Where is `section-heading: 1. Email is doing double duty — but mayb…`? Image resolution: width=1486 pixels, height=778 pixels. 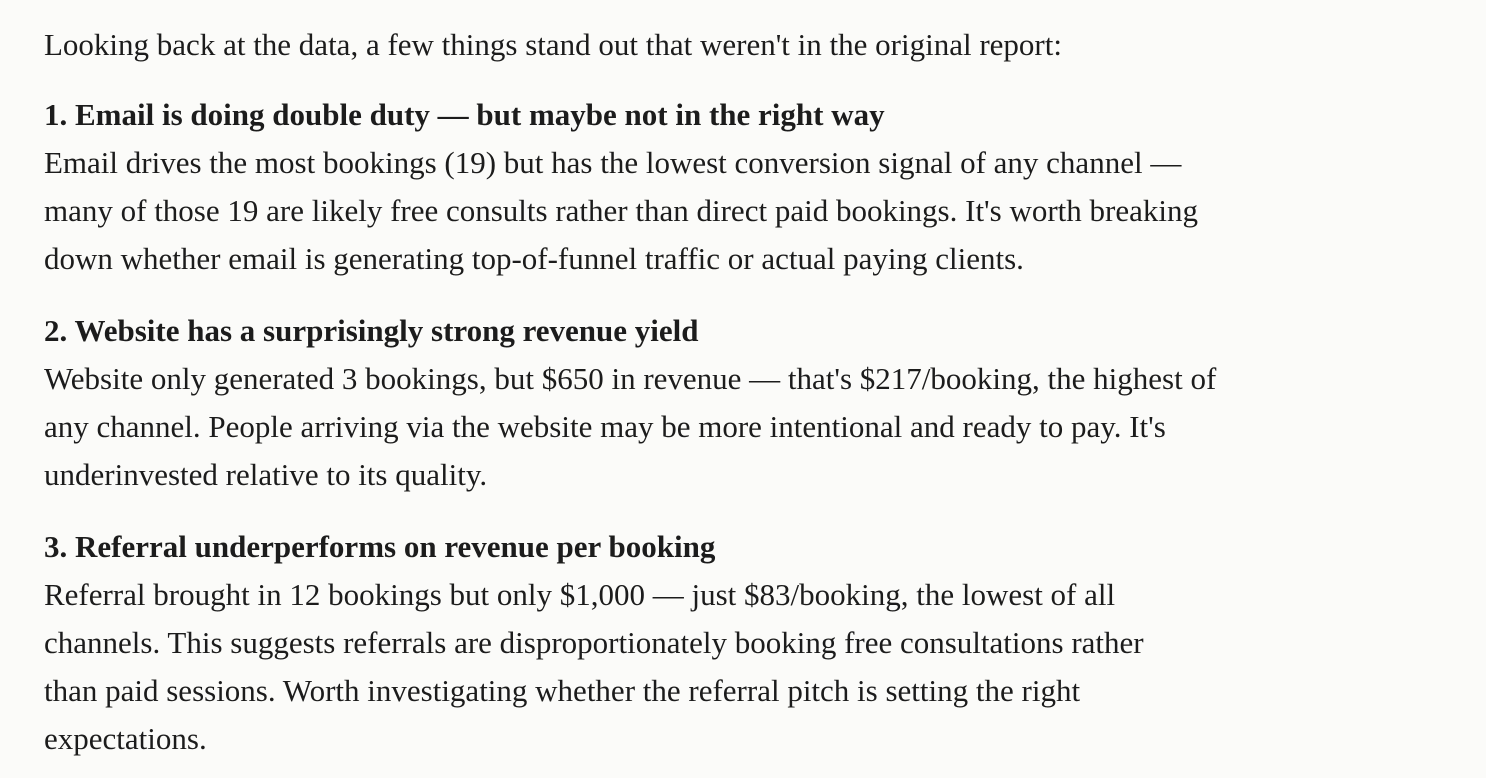
section-heading: 1. Email is doing double duty — but mayb… is located at coordinates (464, 114).